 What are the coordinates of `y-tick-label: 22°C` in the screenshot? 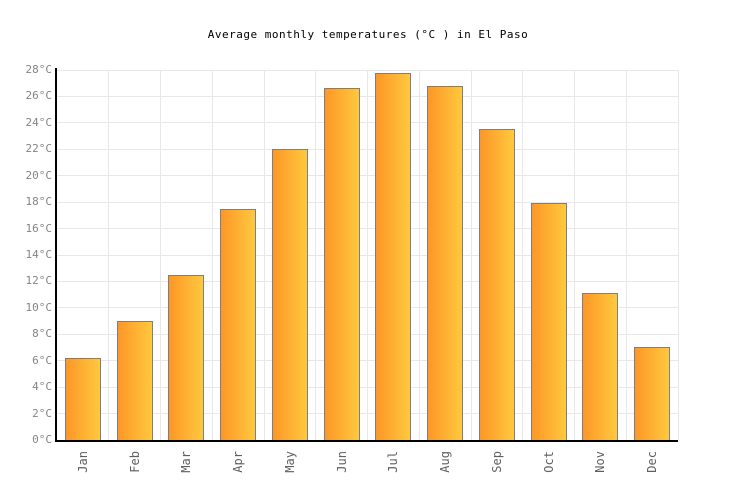 It's located at (39, 149).